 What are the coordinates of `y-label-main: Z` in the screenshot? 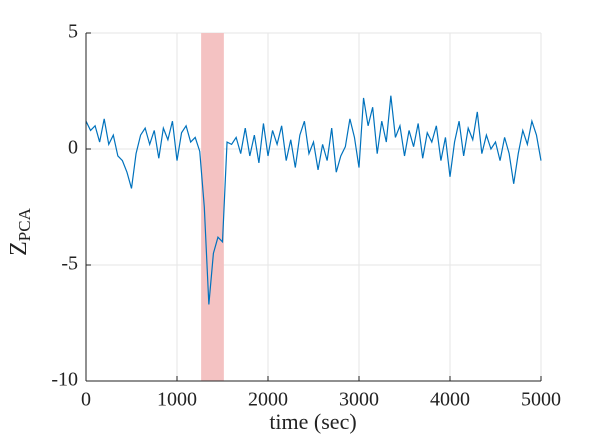 It's located at (19, 248).